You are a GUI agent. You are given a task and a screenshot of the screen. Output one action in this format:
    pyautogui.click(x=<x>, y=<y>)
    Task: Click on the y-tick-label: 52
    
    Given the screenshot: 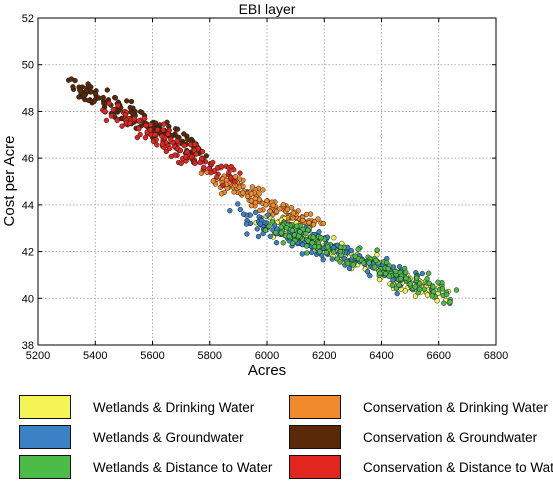 What is the action you would take?
    pyautogui.click(x=28, y=19)
    